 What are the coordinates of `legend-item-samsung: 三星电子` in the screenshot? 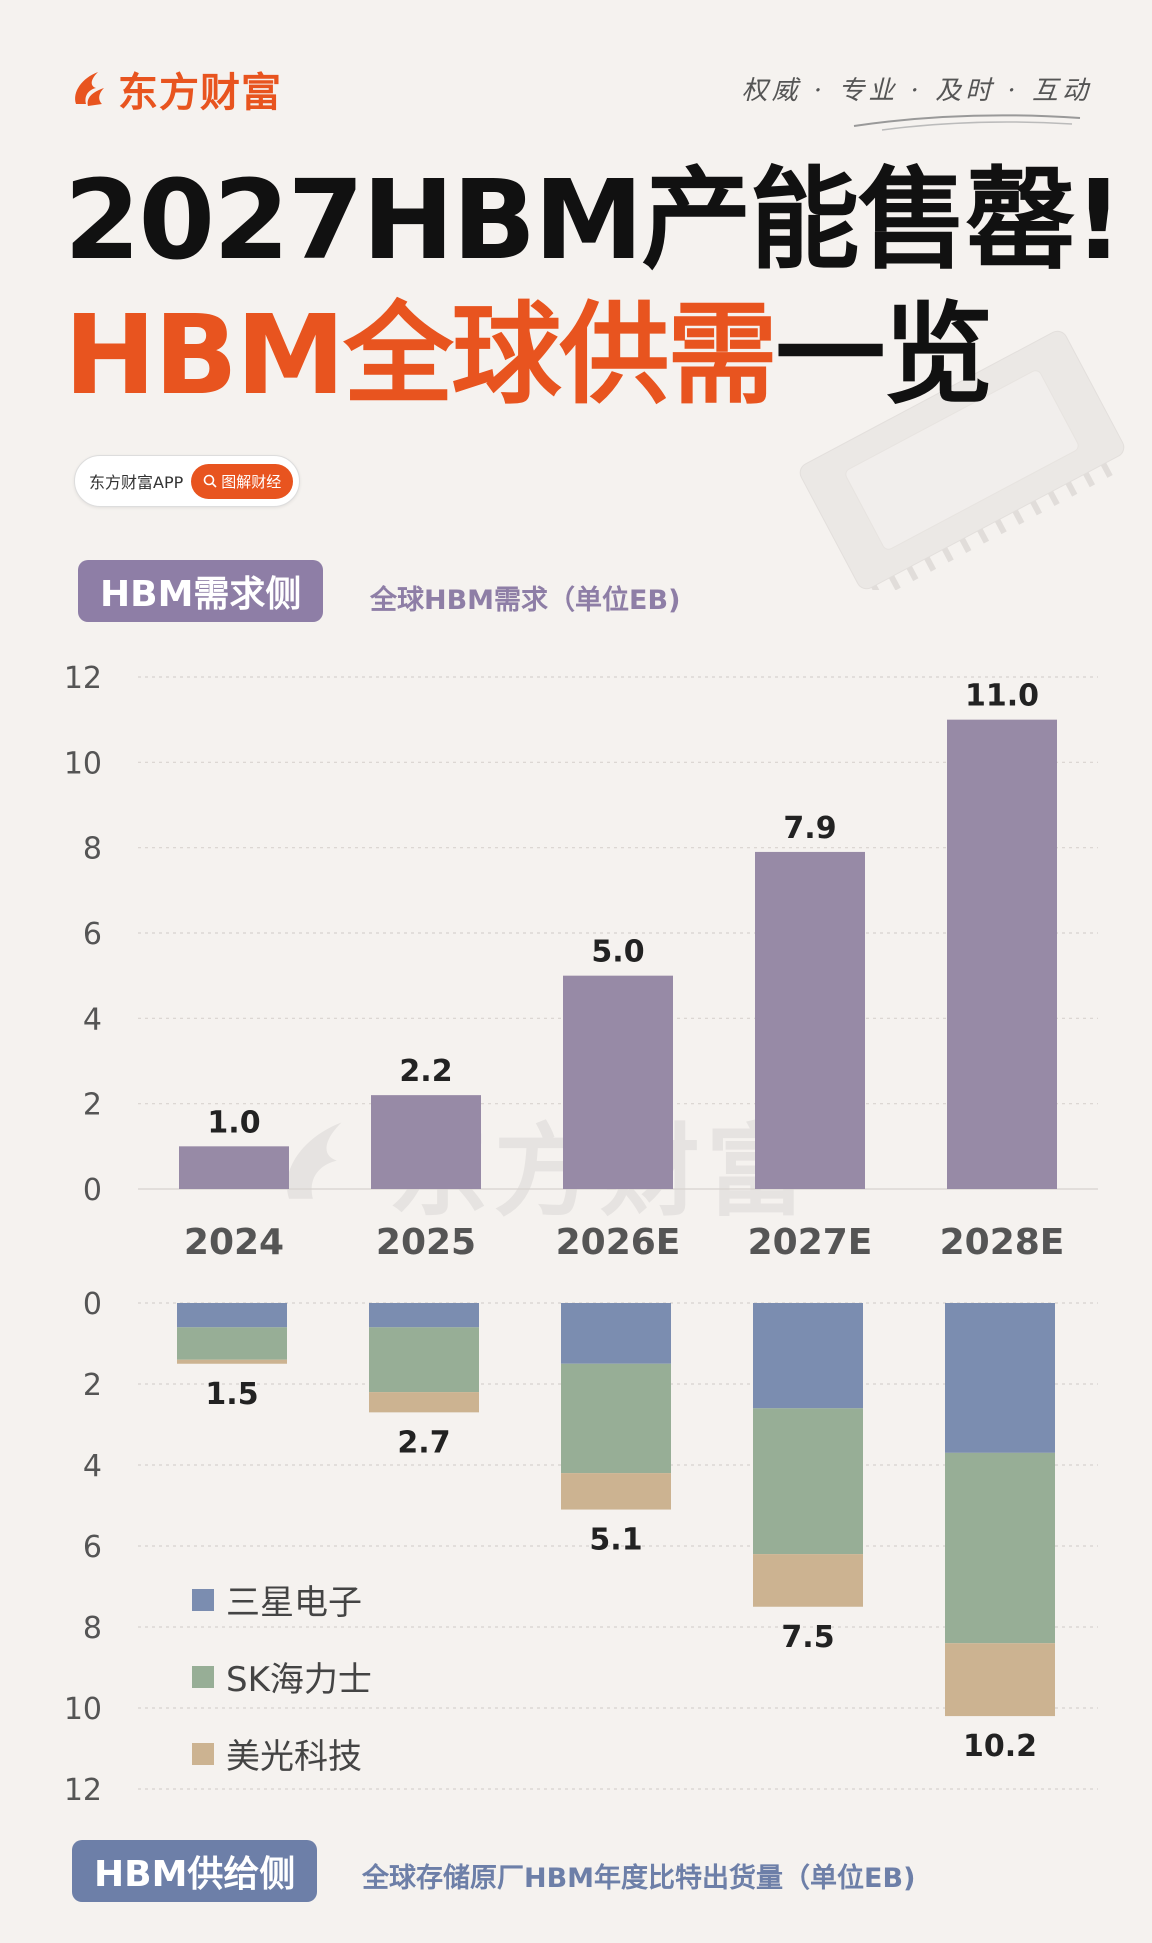 It's located at (277, 1599).